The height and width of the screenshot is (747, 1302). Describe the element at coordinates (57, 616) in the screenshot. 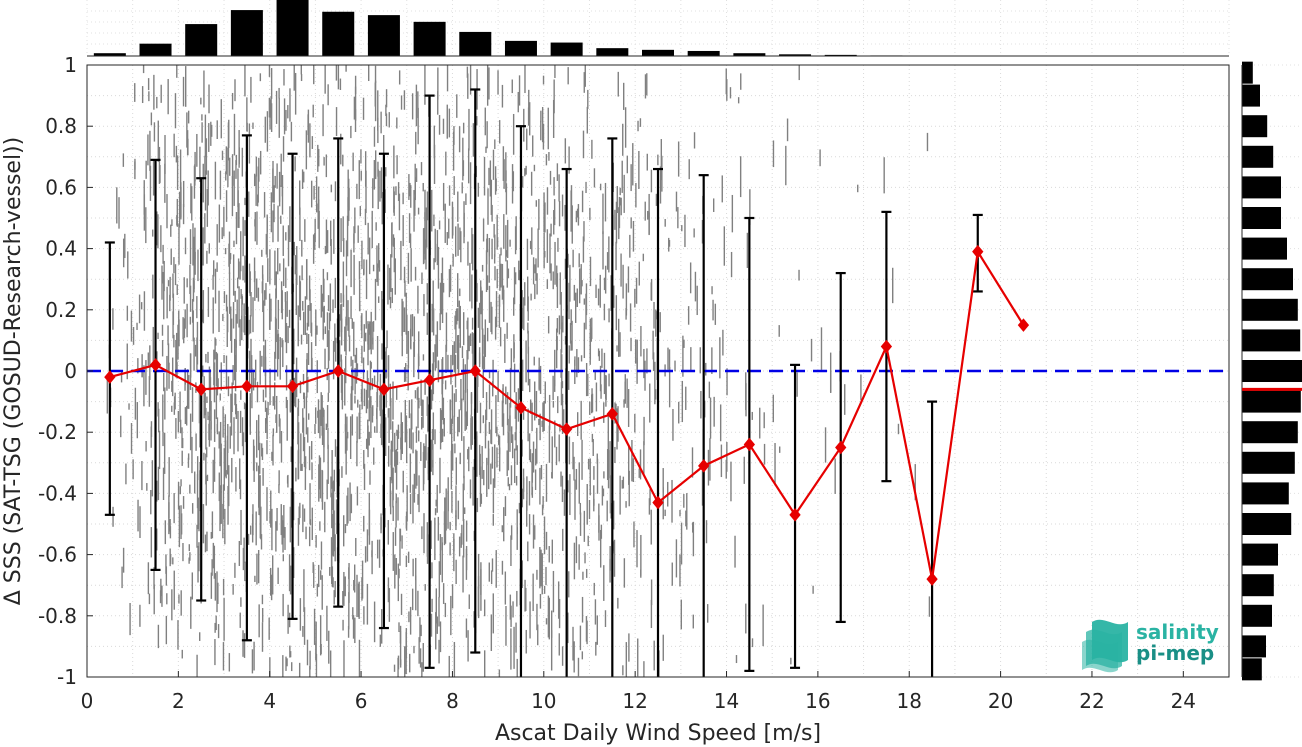

I see `y-tick-label: -0.8` at that location.